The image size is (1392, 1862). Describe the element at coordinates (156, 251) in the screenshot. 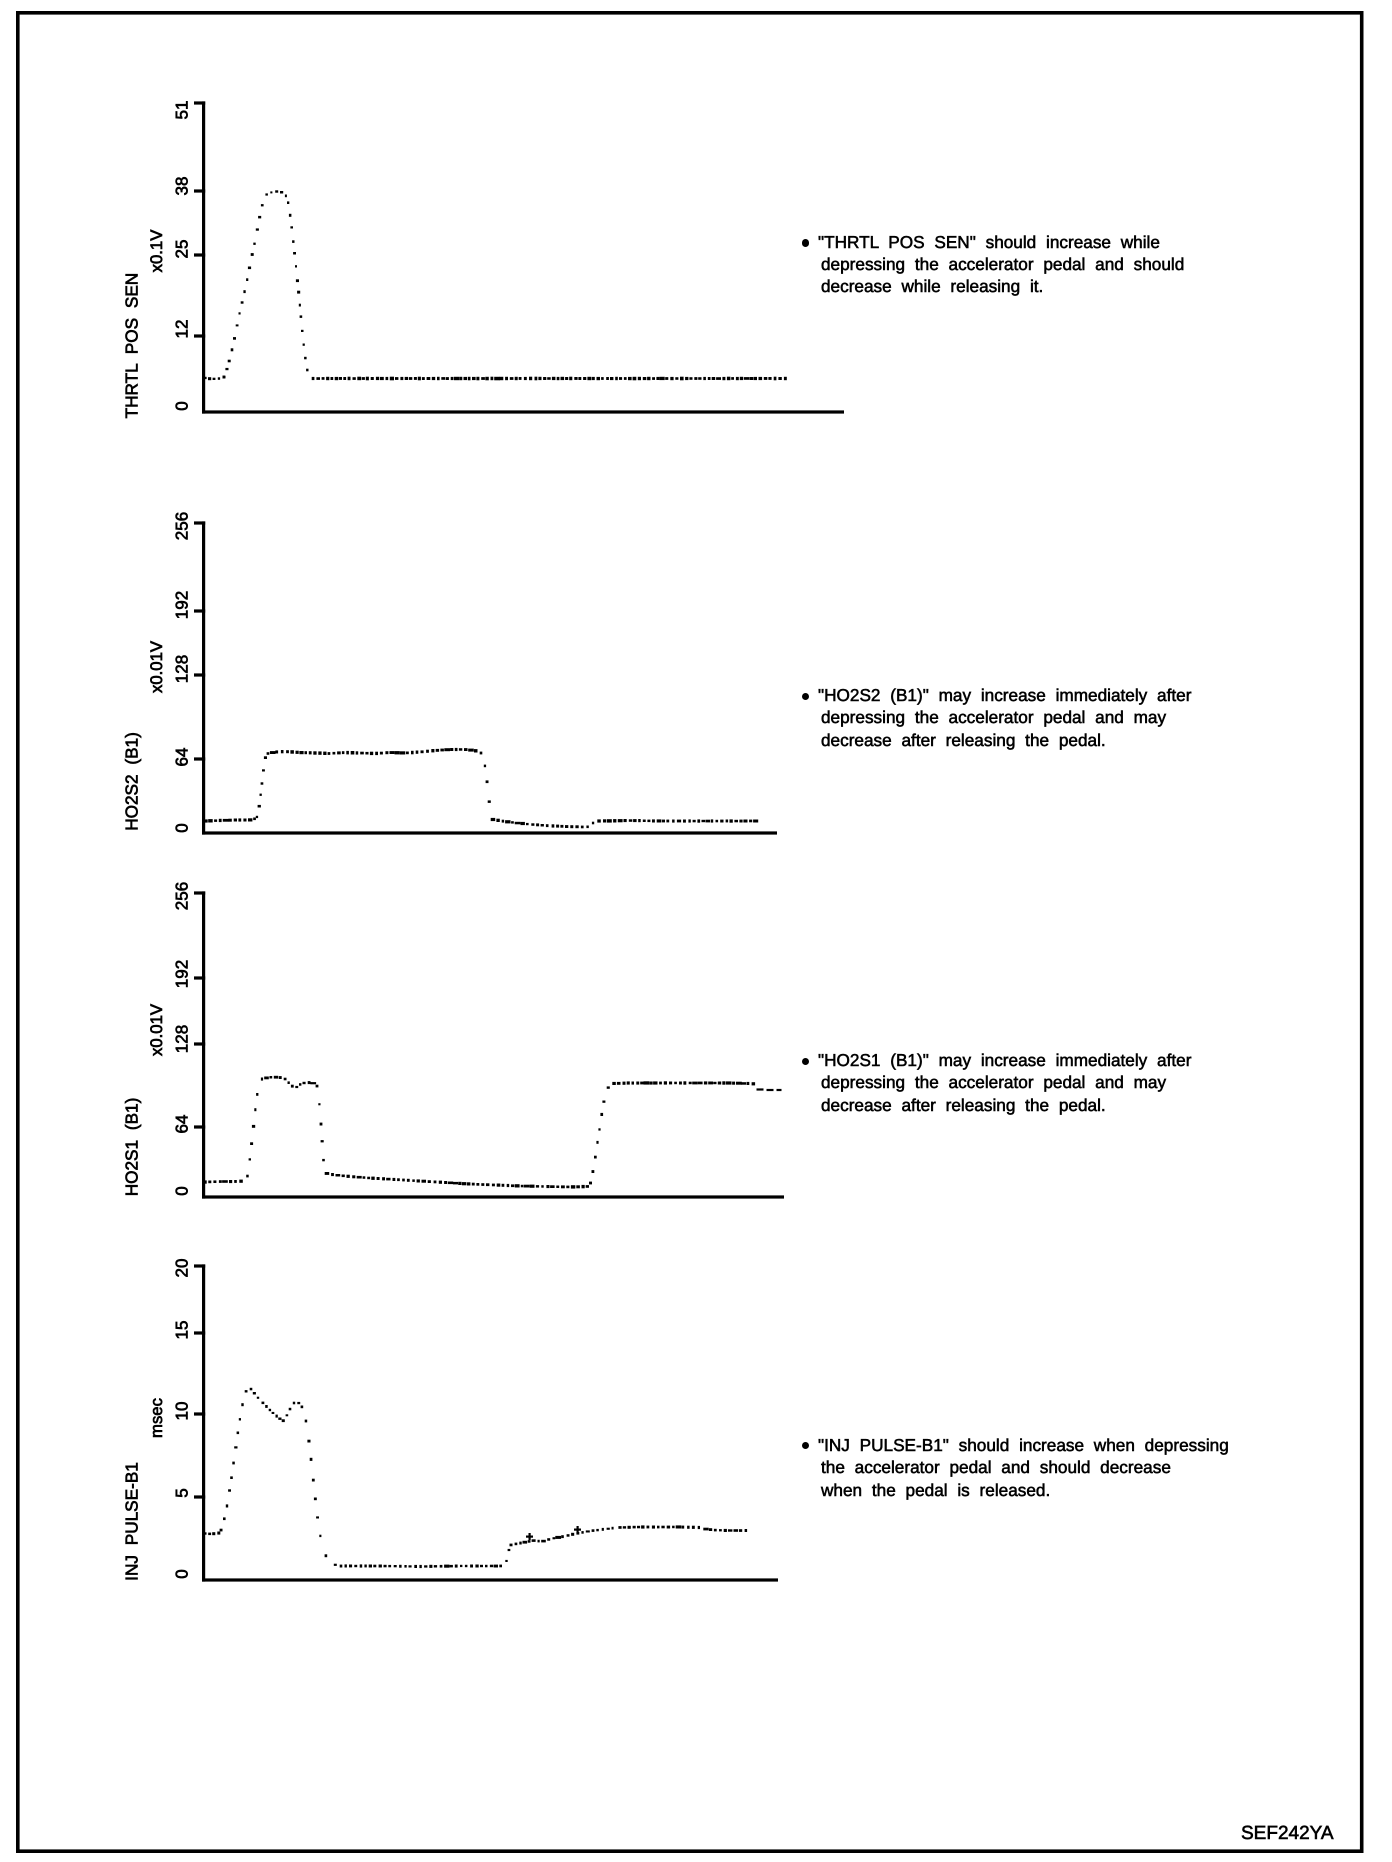

I see `svg-text: x0.1V` at that location.